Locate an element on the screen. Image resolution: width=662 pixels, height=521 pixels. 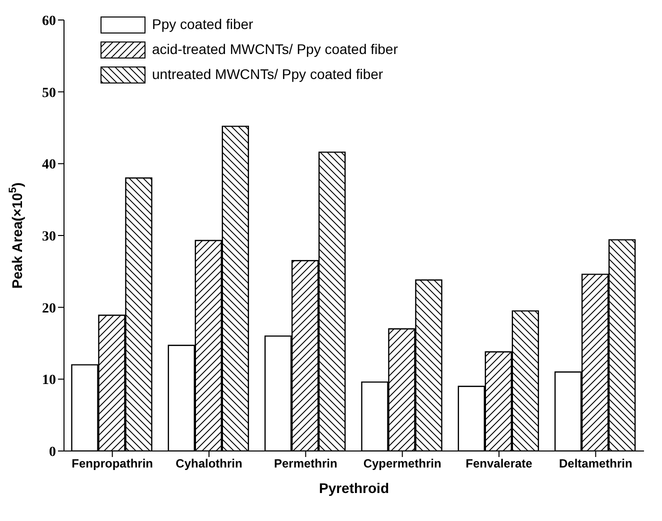
legend-label: untreated MWCNTs/ Ppy coated fiber is located at coordinates (268, 74).